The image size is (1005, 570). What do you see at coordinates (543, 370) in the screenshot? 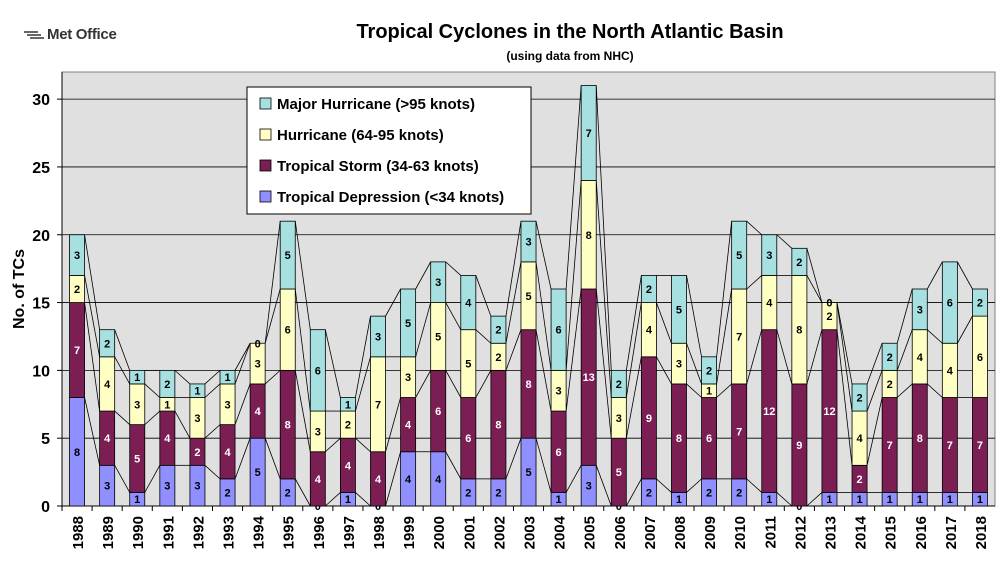
I see `connector-line-2-2003` at bounding box center [543, 370].